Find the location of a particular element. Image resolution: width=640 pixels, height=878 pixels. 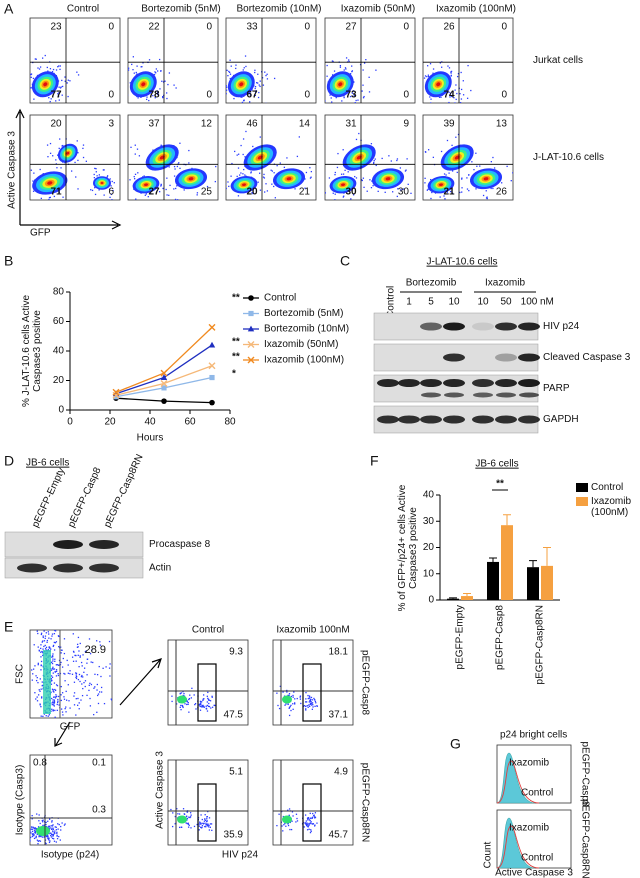

quadrant-value: 71 is located at coordinates (56, 192).